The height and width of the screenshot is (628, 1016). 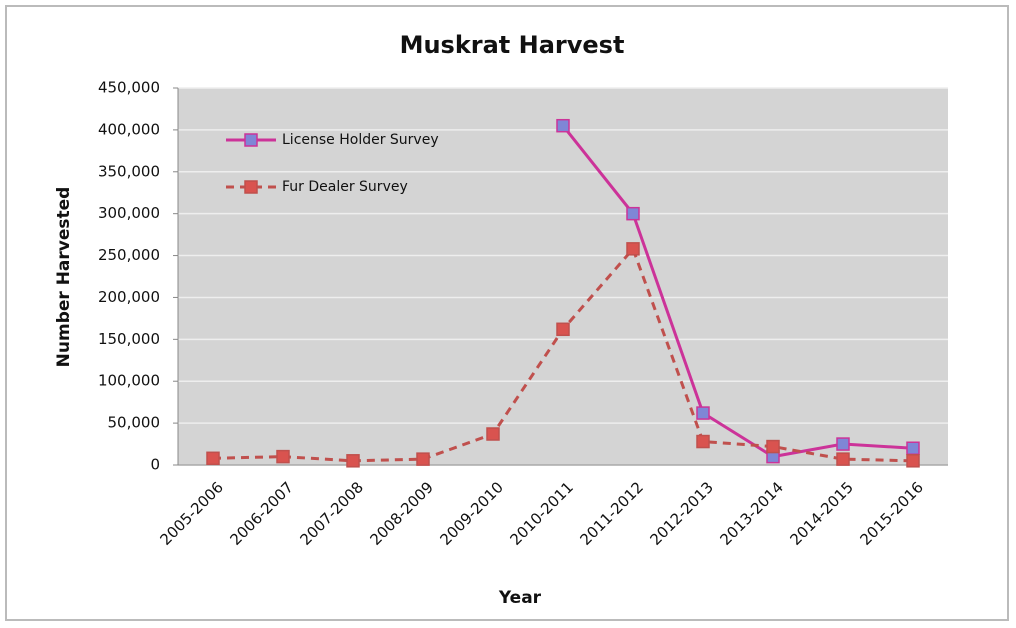 What do you see at coordinates (64, 277) in the screenshot?
I see `y-axis-title: Number Harvested` at bounding box center [64, 277].